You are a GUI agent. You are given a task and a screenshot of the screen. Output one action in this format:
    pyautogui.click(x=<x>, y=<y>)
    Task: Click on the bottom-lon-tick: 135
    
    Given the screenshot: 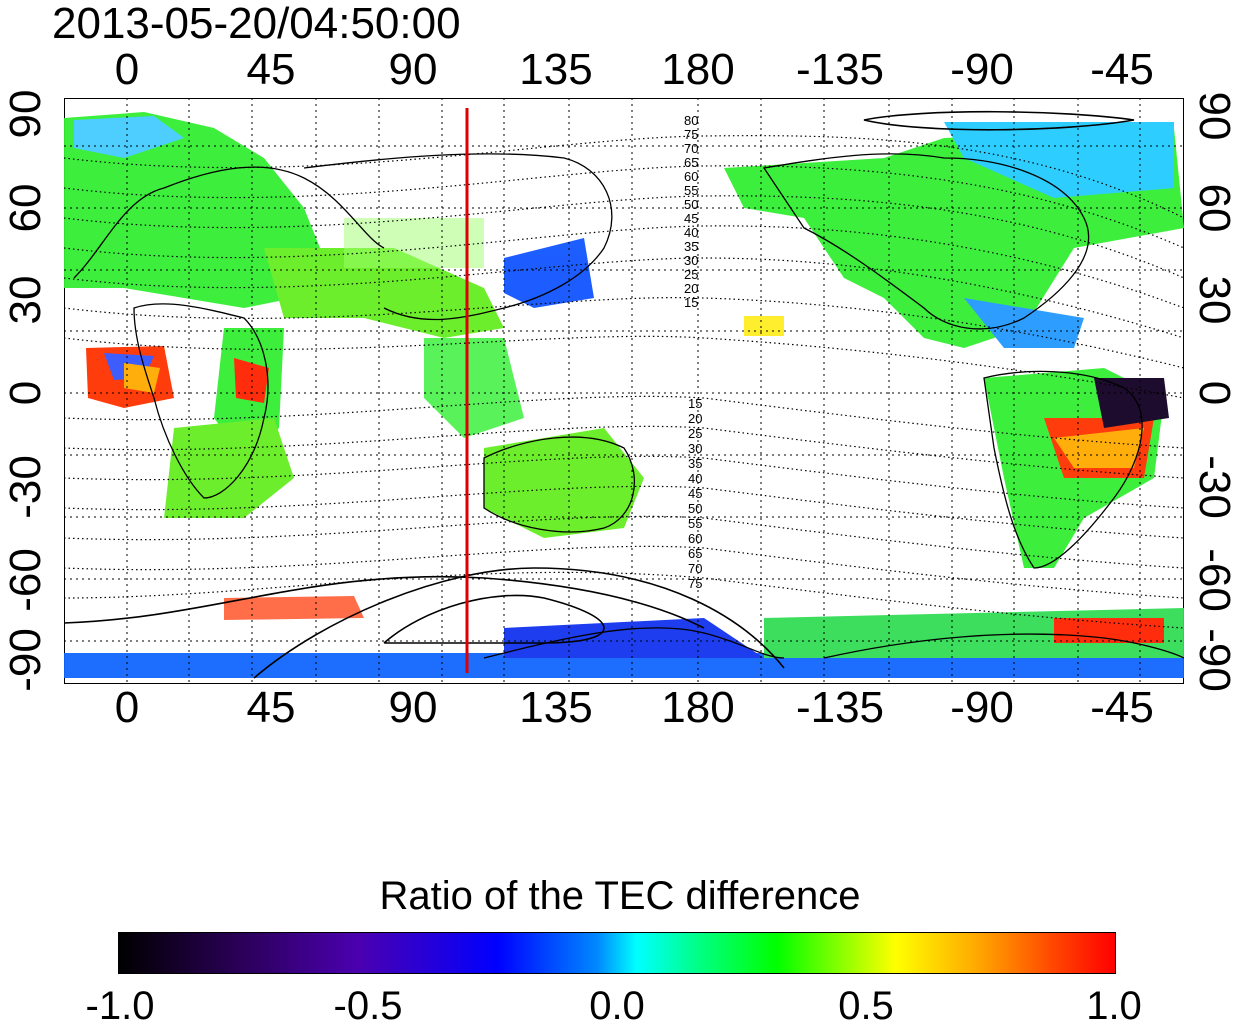 What is the action you would take?
    pyautogui.click(x=556, y=707)
    